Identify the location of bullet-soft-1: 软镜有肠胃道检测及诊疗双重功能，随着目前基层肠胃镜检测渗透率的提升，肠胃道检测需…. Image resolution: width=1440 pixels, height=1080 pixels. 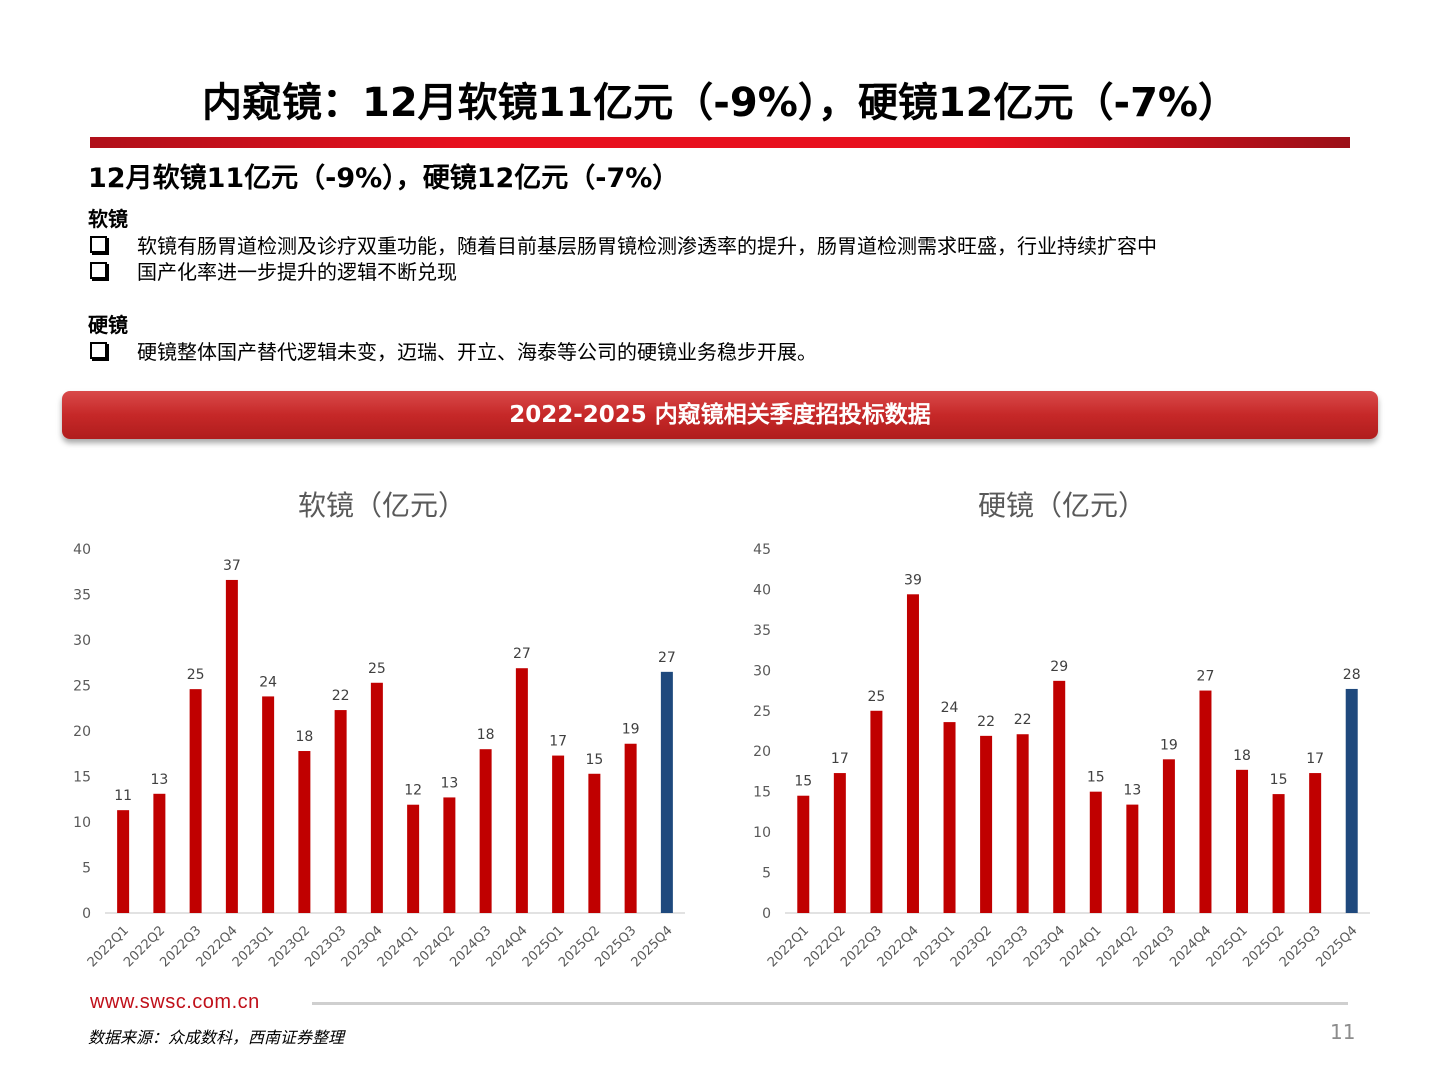
(622, 244).